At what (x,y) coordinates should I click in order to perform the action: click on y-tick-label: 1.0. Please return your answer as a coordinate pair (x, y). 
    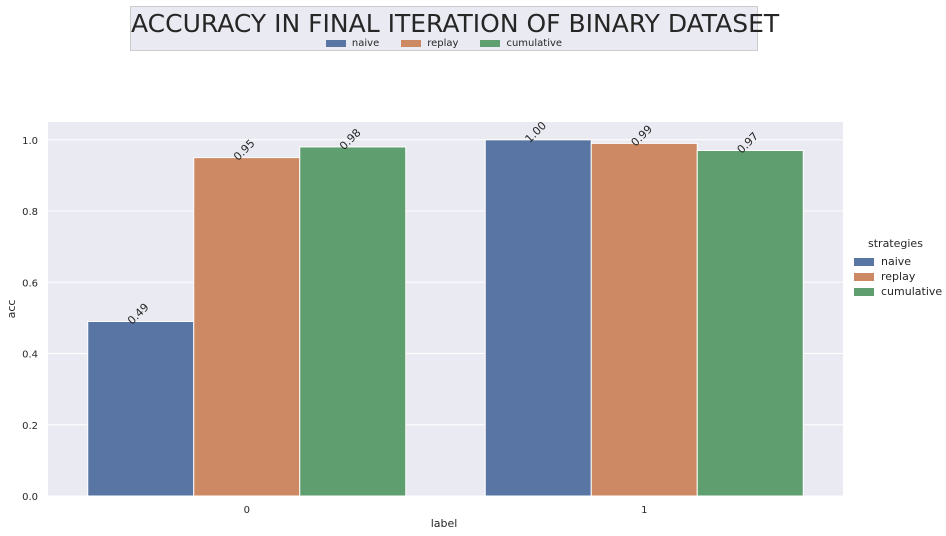
    Looking at the image, I should click on (30, 141).